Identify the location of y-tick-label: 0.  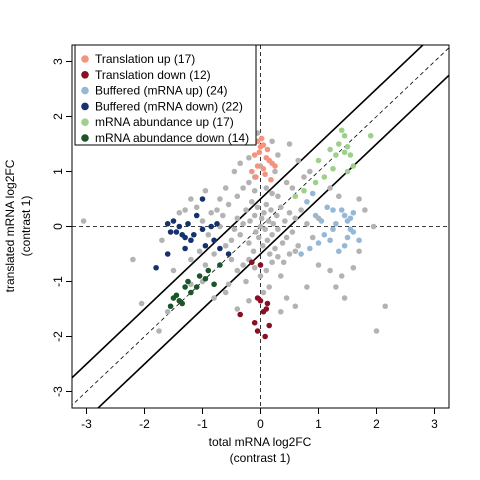
(58, 226).